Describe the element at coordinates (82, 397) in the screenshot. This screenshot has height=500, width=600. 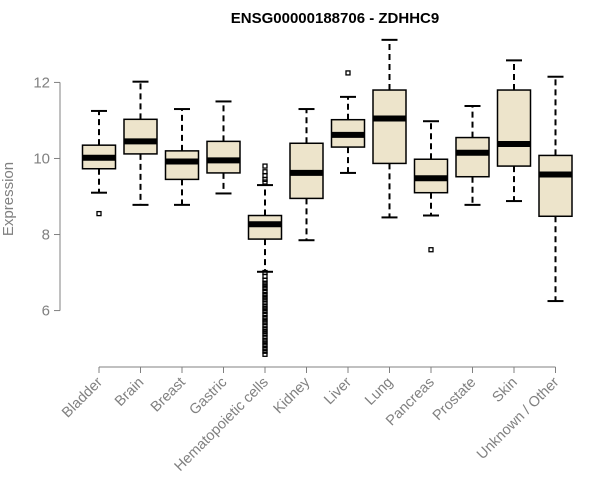
I see `x-tick-label: Bladder` at that location.